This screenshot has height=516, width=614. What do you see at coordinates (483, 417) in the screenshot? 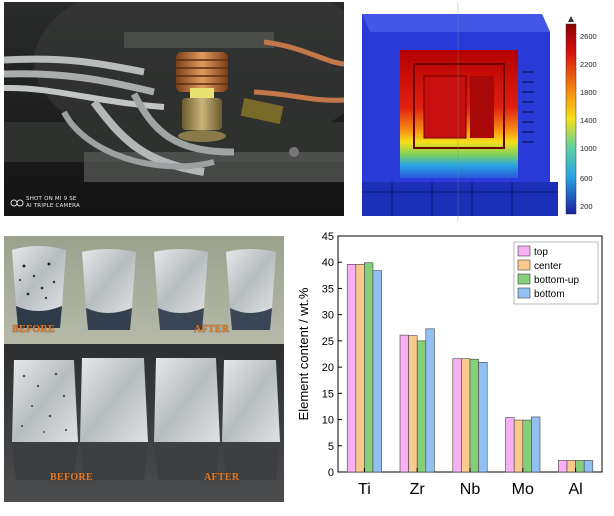
I see `bar-bottom-Nb` at bounding box center [483, 417].